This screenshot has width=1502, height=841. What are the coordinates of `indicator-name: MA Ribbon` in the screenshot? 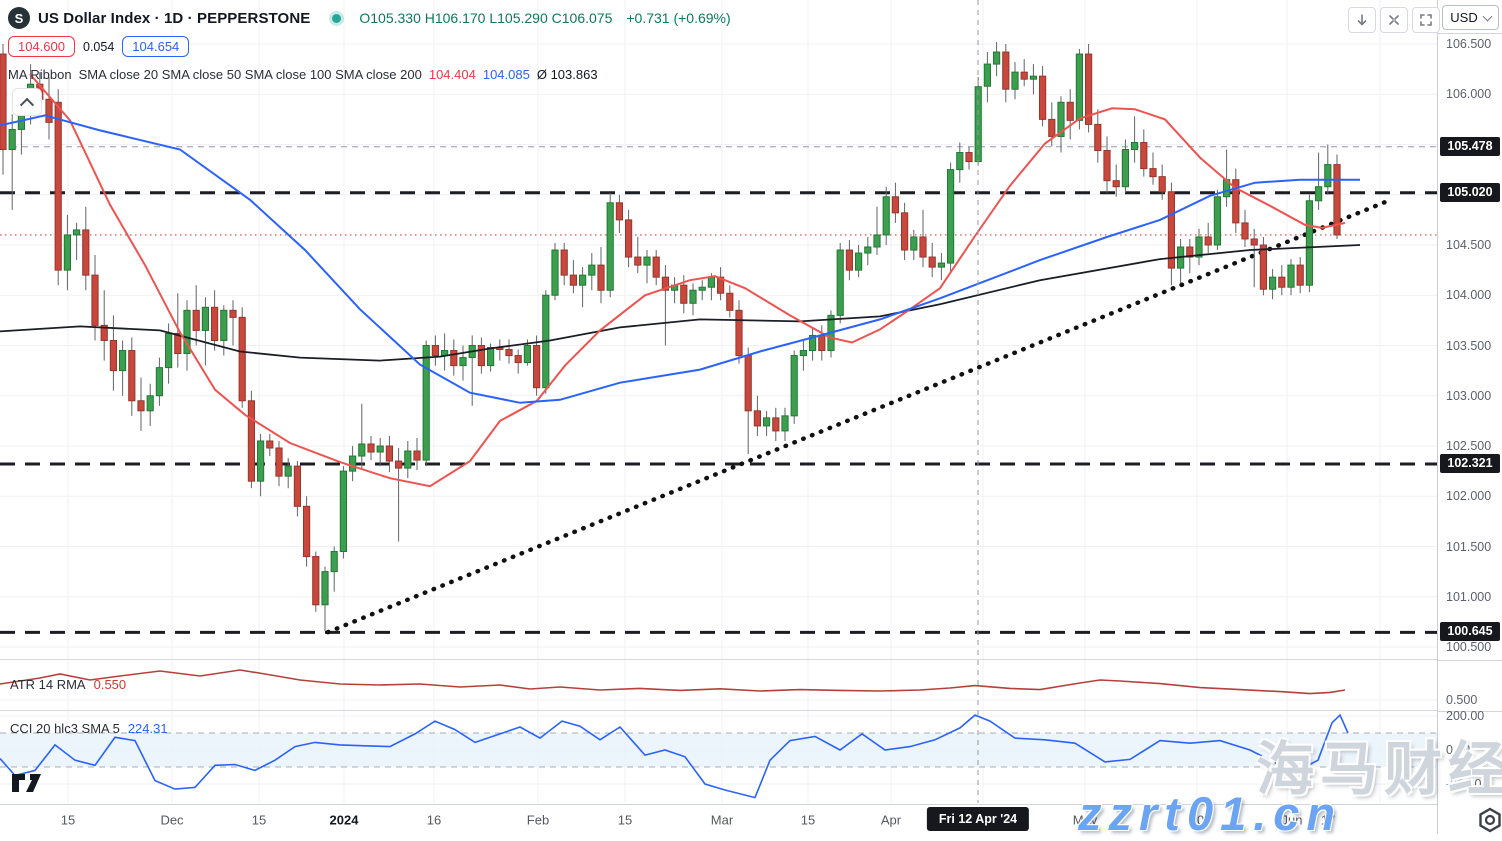 It's located at (40, 74).